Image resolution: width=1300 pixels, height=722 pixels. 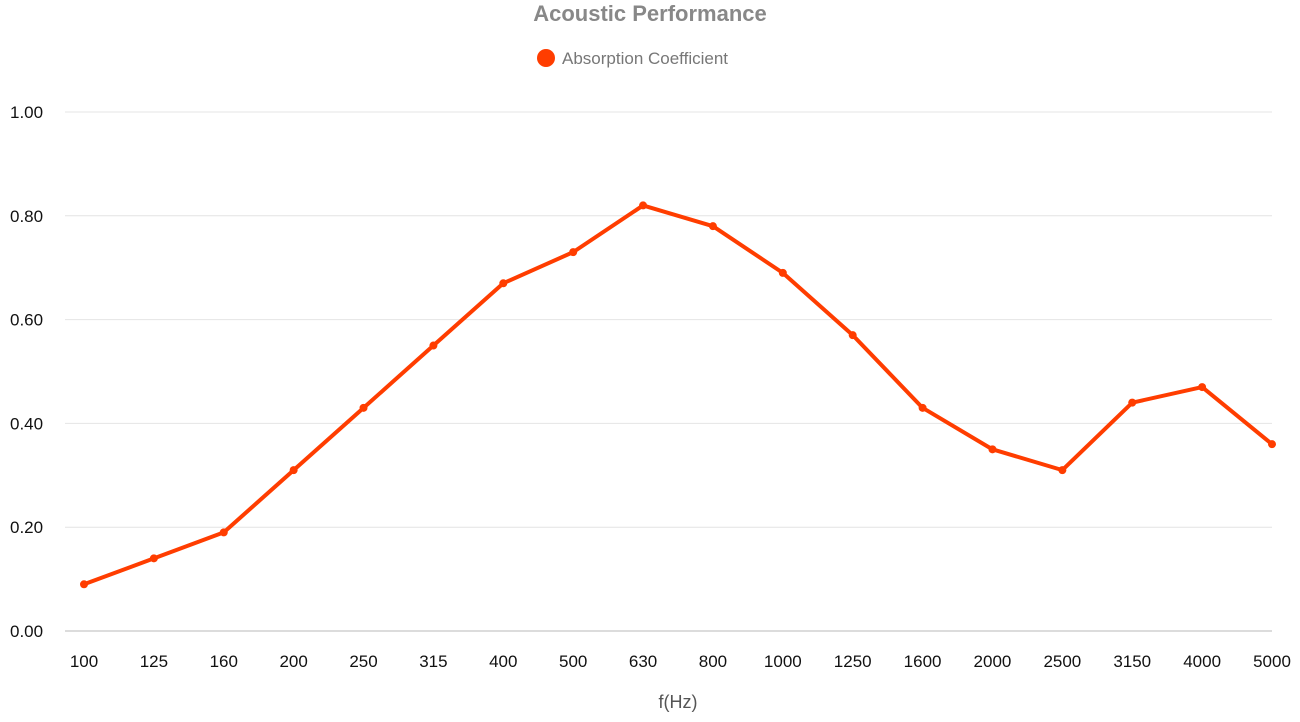 What do you see at coordinates (783, 661) in the screenshot?
I see `x-tick-label: 1000` at bounding box center [783, 661].